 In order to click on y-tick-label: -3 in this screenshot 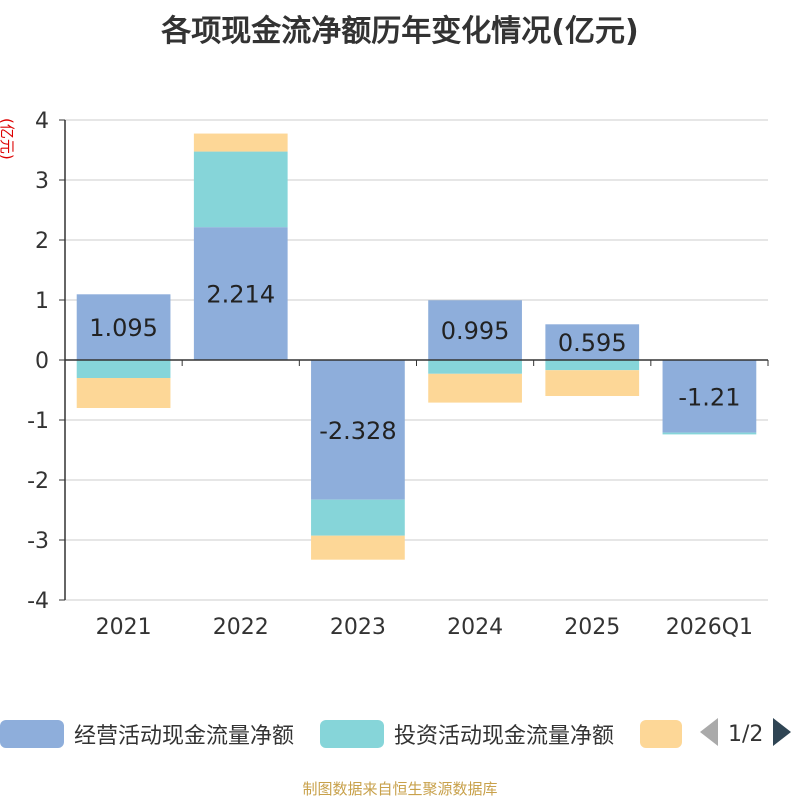, I will do `click(38, 541)`.